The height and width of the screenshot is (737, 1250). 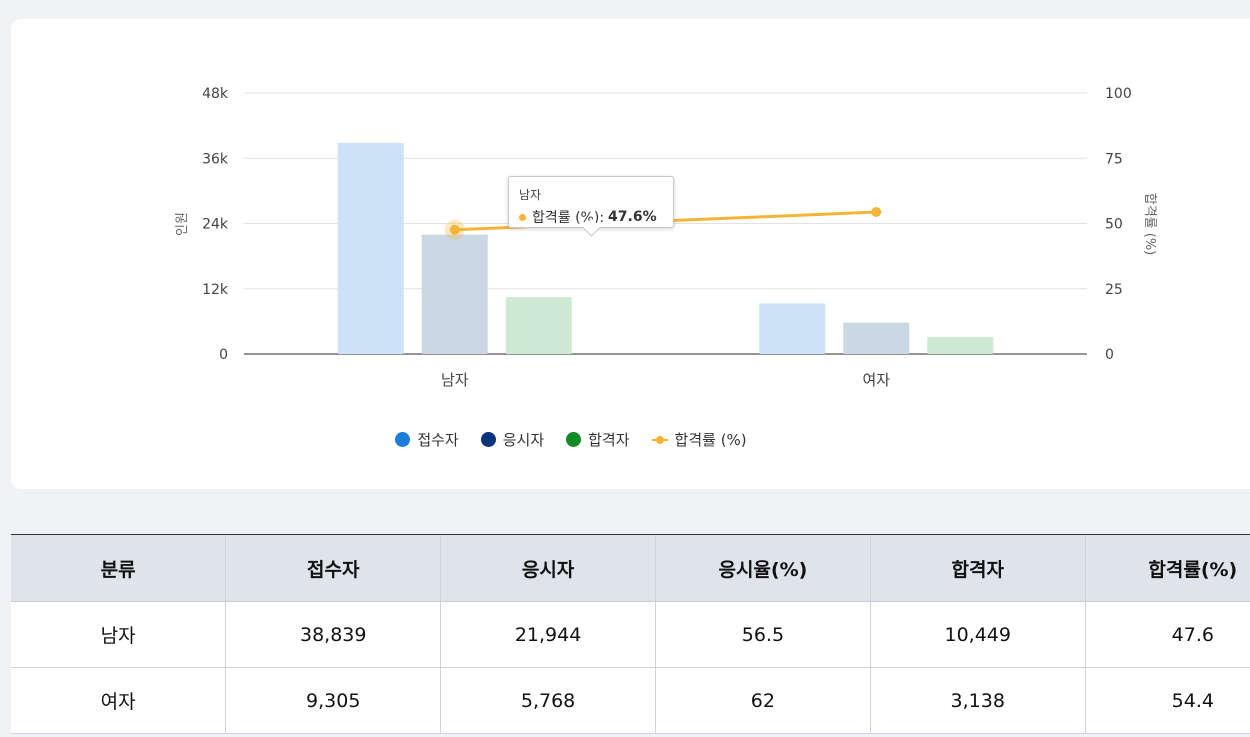 What do you see at coordinates (118, 700) in the screenshot?
I see `cell-category: 여자` at bounding box center [118, 700].